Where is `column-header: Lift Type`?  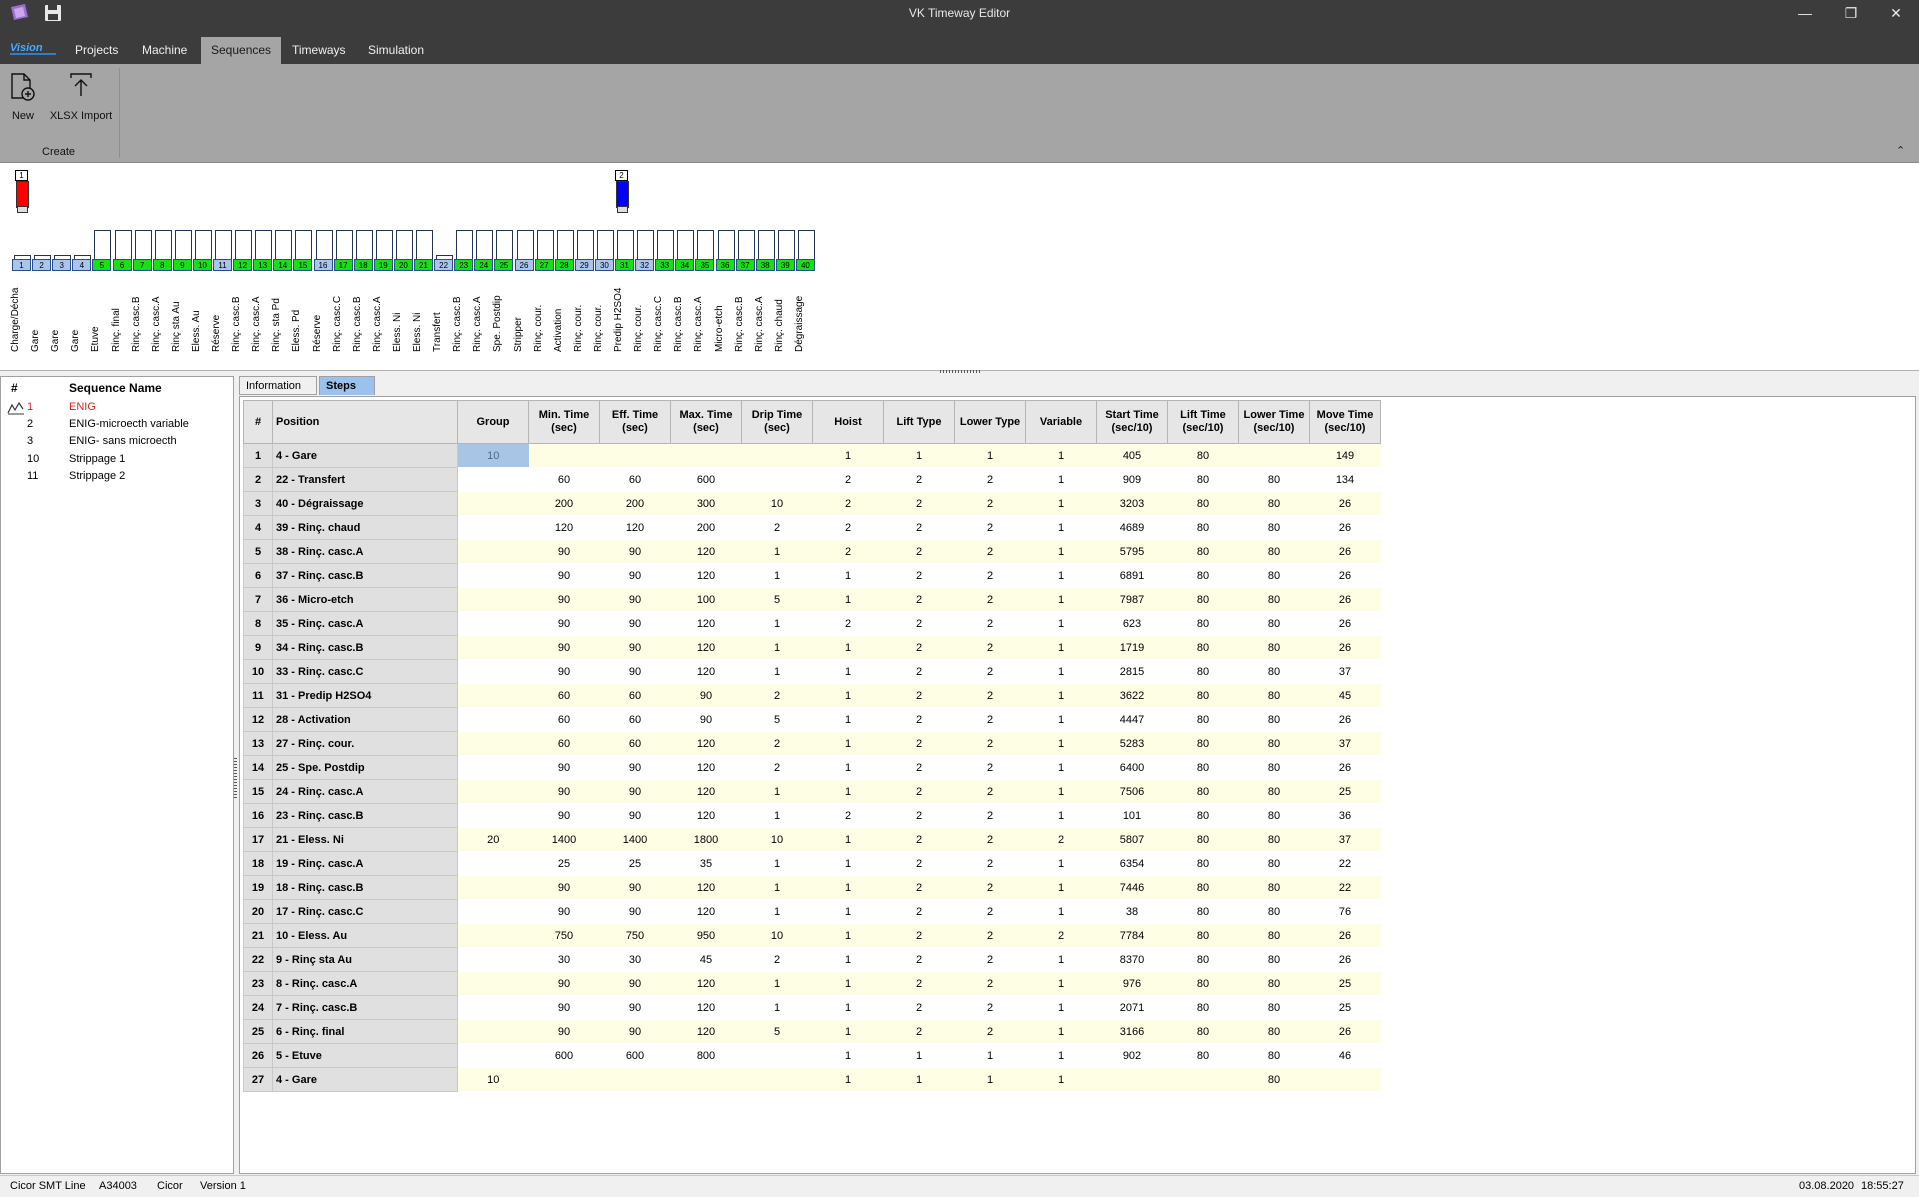
column-header: Lift Type is located at coordinates (919, 422).